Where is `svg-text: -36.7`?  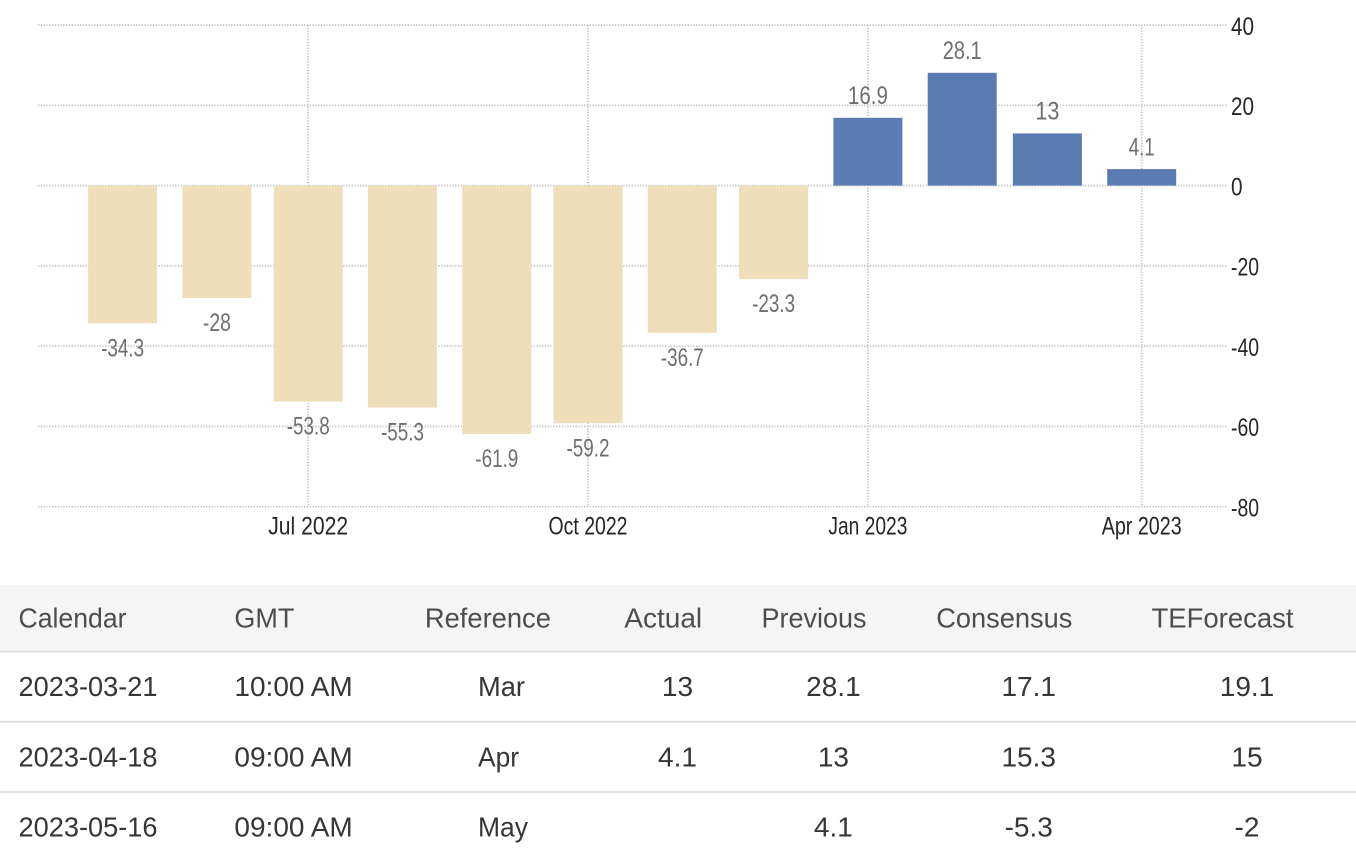 svg-text: -36.7 is located at coordinates (682, 358).